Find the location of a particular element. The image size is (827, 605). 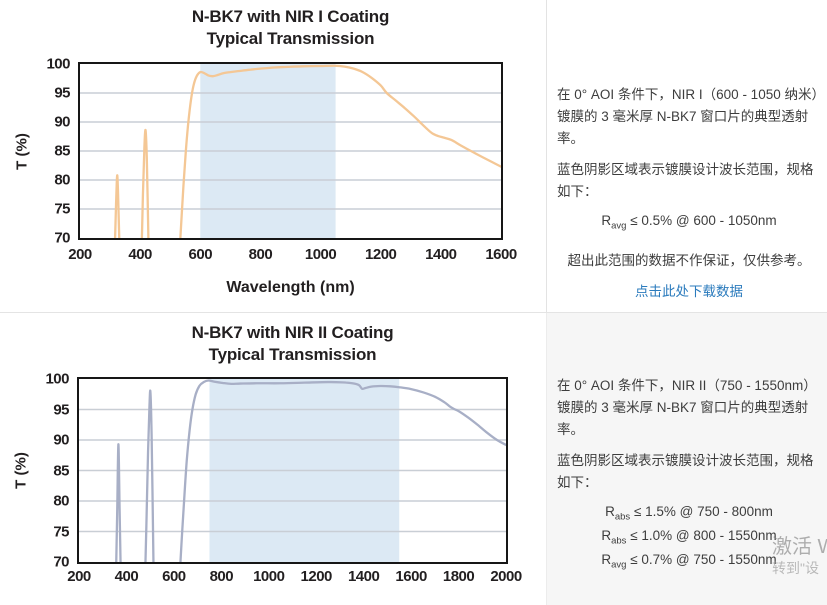

spec-line: Ravg ≤ 0.5% @ 600 - 1050nm is located at coordinates (689, 222).